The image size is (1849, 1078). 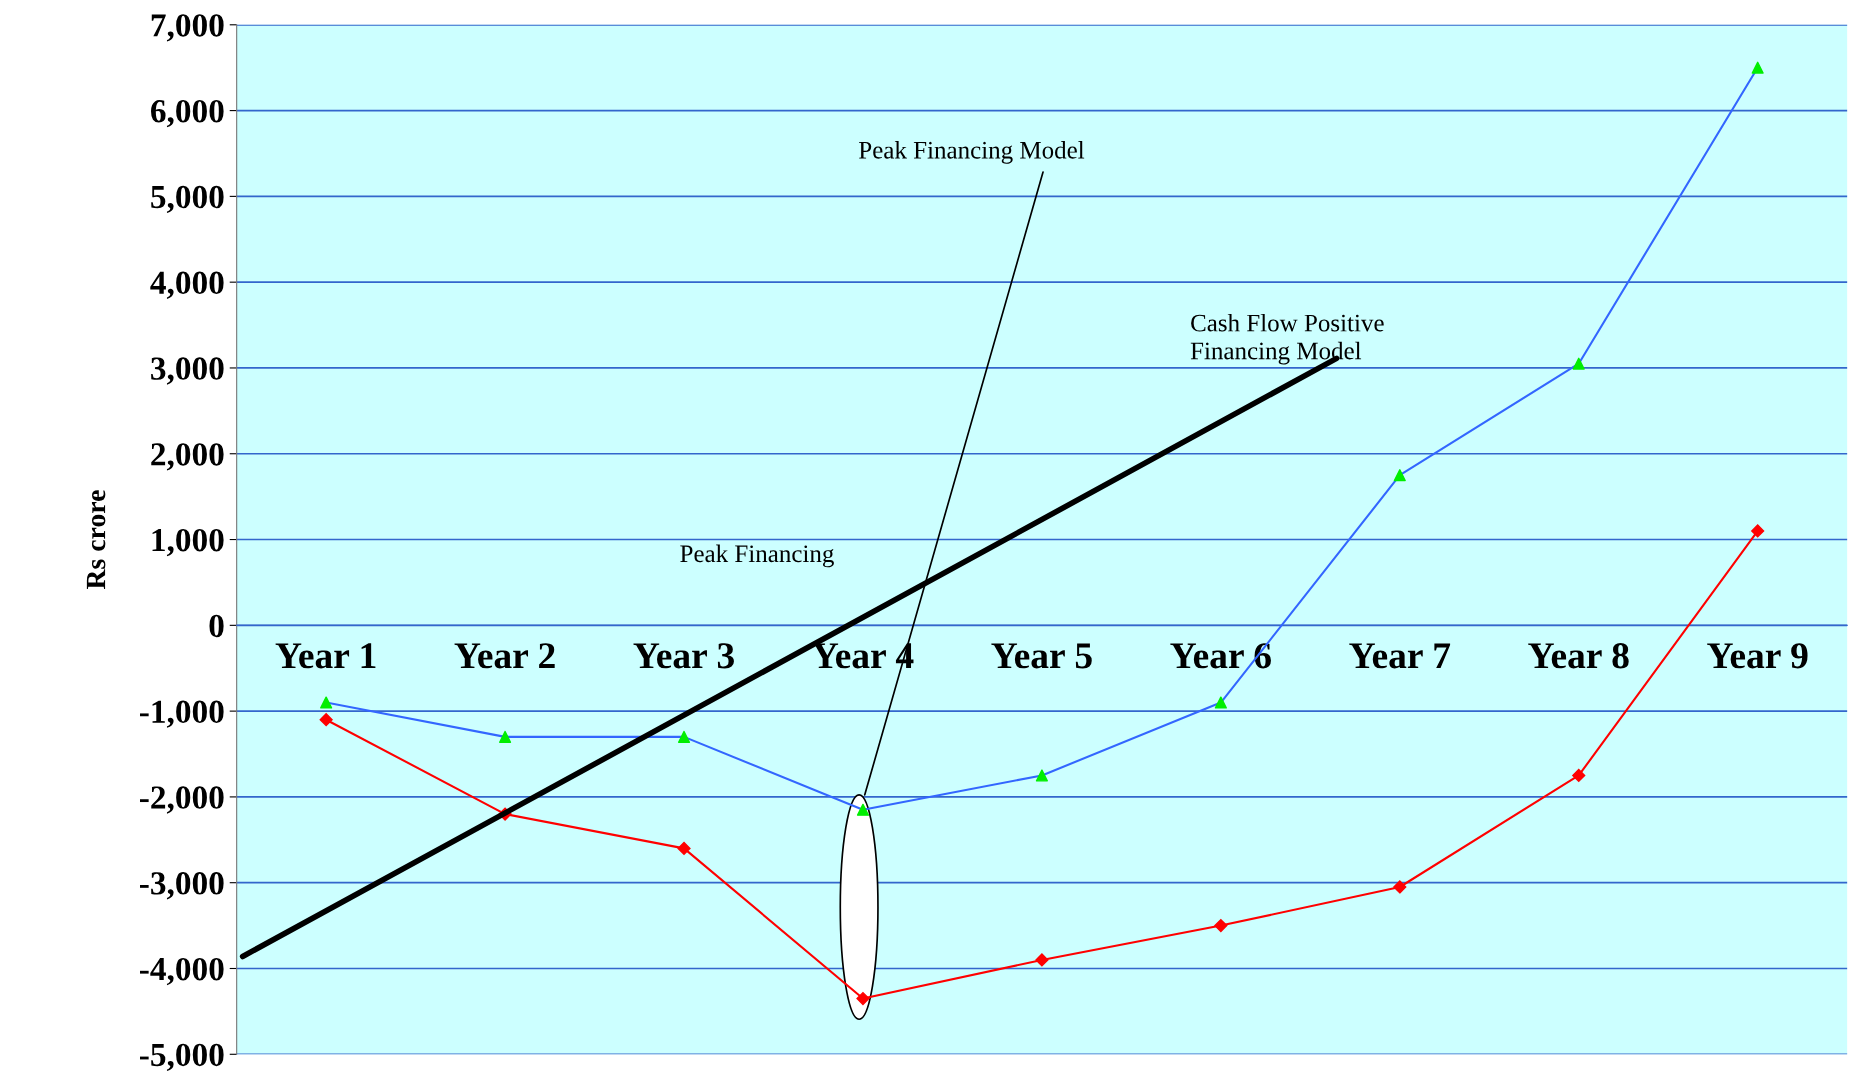 I want to click on y-tick-label: 5,000, so click(x=187, y=199).